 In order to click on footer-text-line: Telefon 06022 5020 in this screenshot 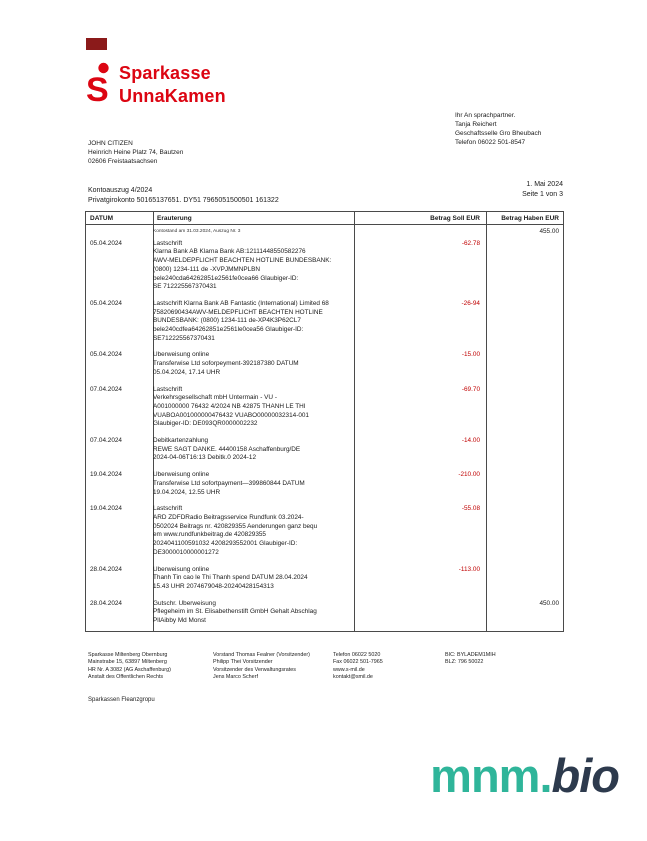, I will do `click(357, 655)`.